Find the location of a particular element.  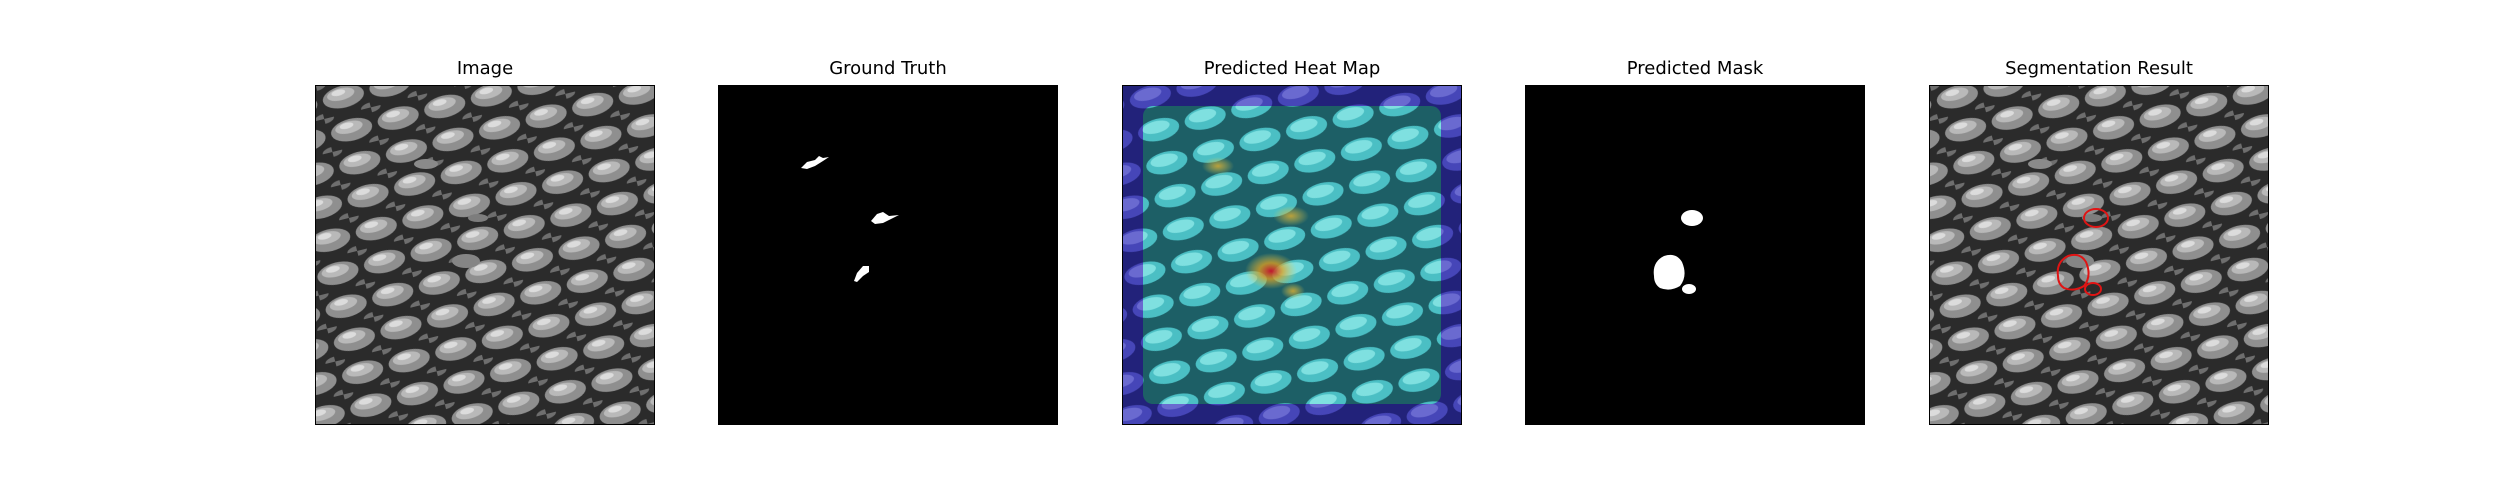

panel-image: Image is located at coordinates (485, 250).